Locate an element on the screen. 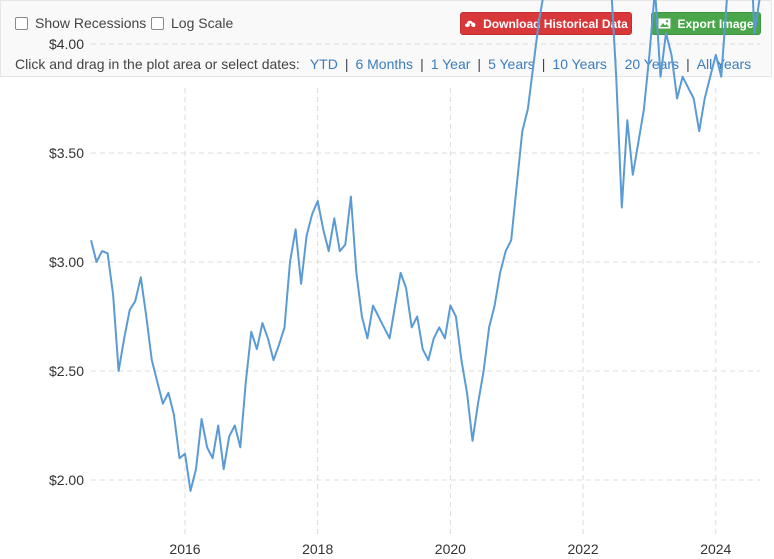 This screenshot has height=559, width=774. log-scale-checkbox: Log Scale is located at coordinates (192, 23).